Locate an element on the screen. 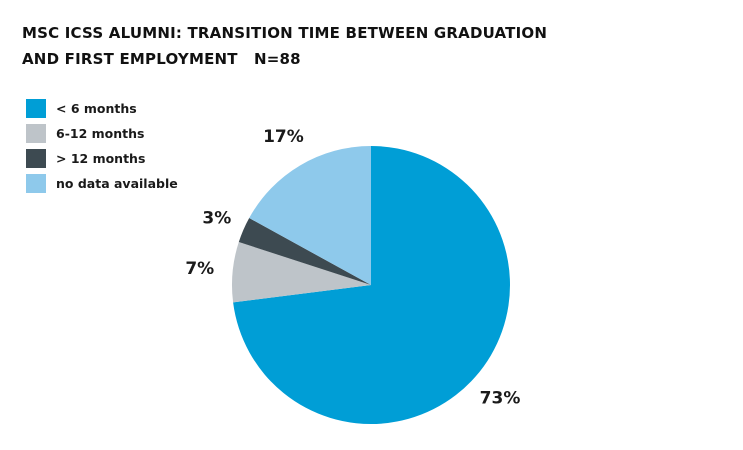 This screenshot has height=450, width=743. legend-item: 6-12 months is located at coordinates (102, 133).